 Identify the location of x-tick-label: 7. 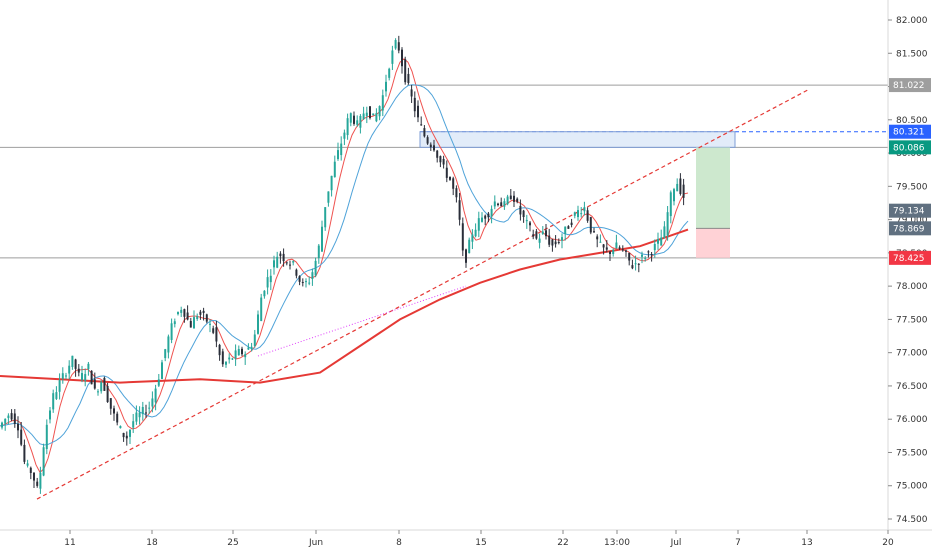
(738, 543).